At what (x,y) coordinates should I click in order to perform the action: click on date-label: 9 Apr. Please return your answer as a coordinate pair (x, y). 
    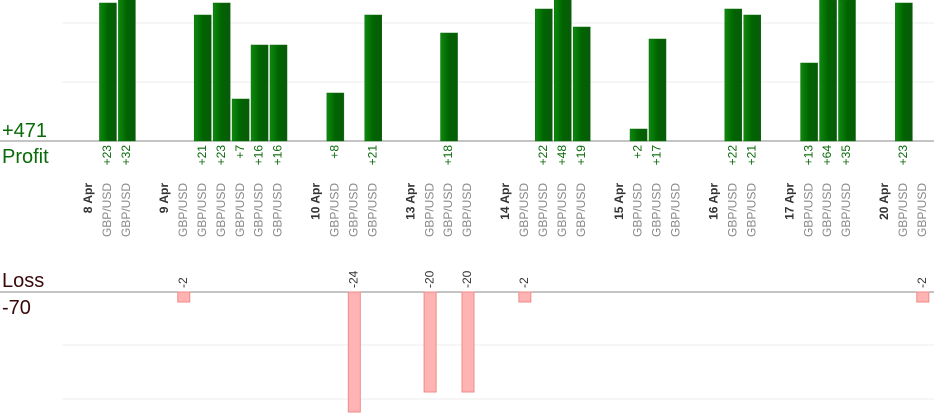
    Looking at the image, I should click on (164, 198).